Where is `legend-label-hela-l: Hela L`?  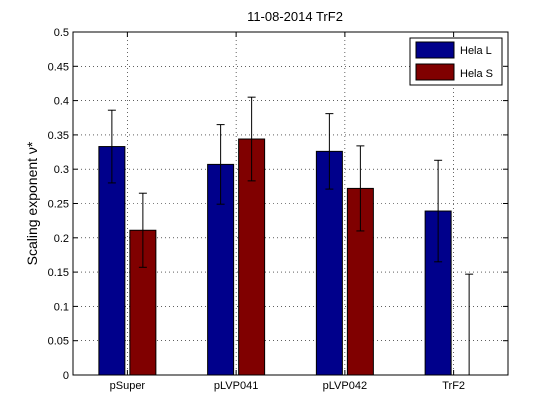
legend-label-hela-l: Hela L is located at coordinates (476, 51).